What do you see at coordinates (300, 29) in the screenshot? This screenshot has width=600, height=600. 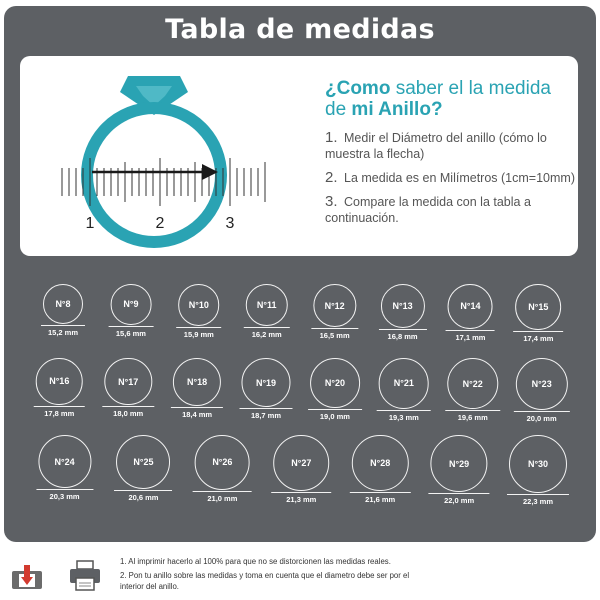 I see `page-title: Tabla de medidas` at bounding box center [300, 29].